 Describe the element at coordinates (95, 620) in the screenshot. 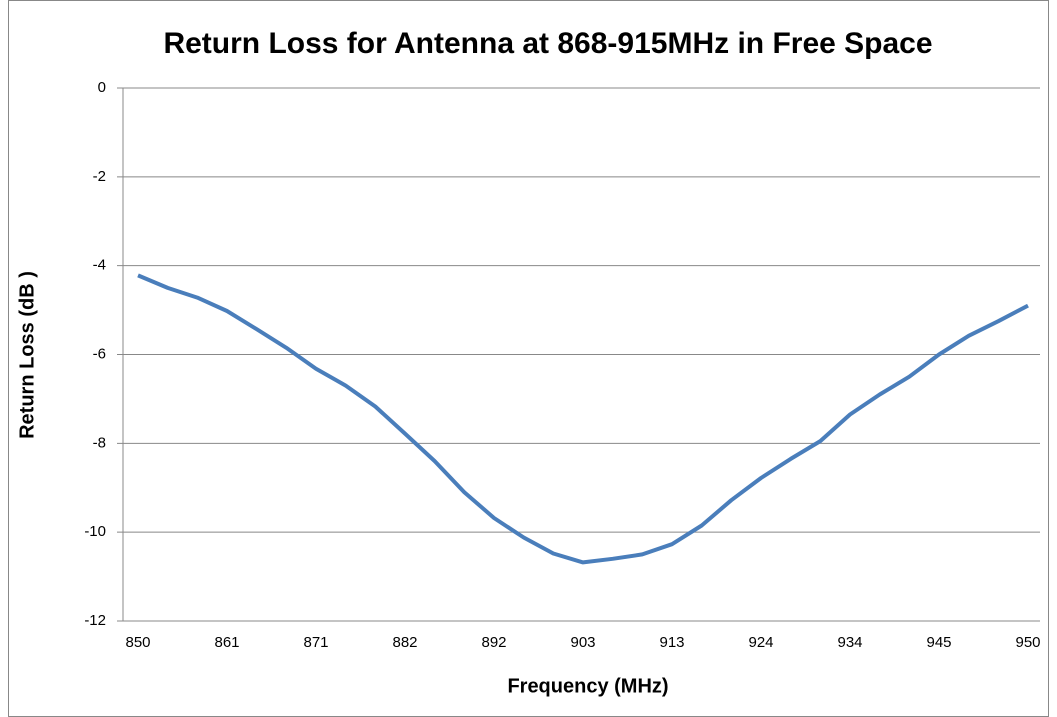

I see `y-tick-label: -12` at that location.